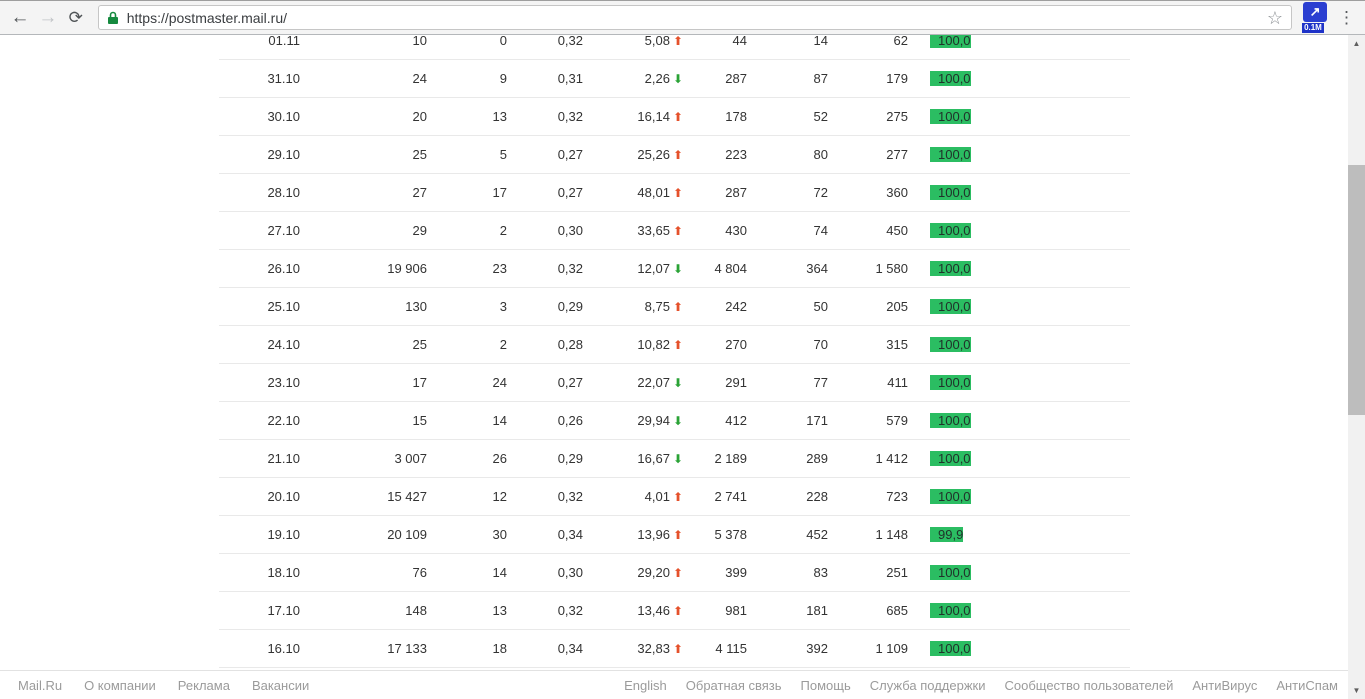  What do you see at coordinates (660, 534) in the screenshot?
I see `cell-percent-change: 13,96 ⬆` at bounding box center [660, 534].